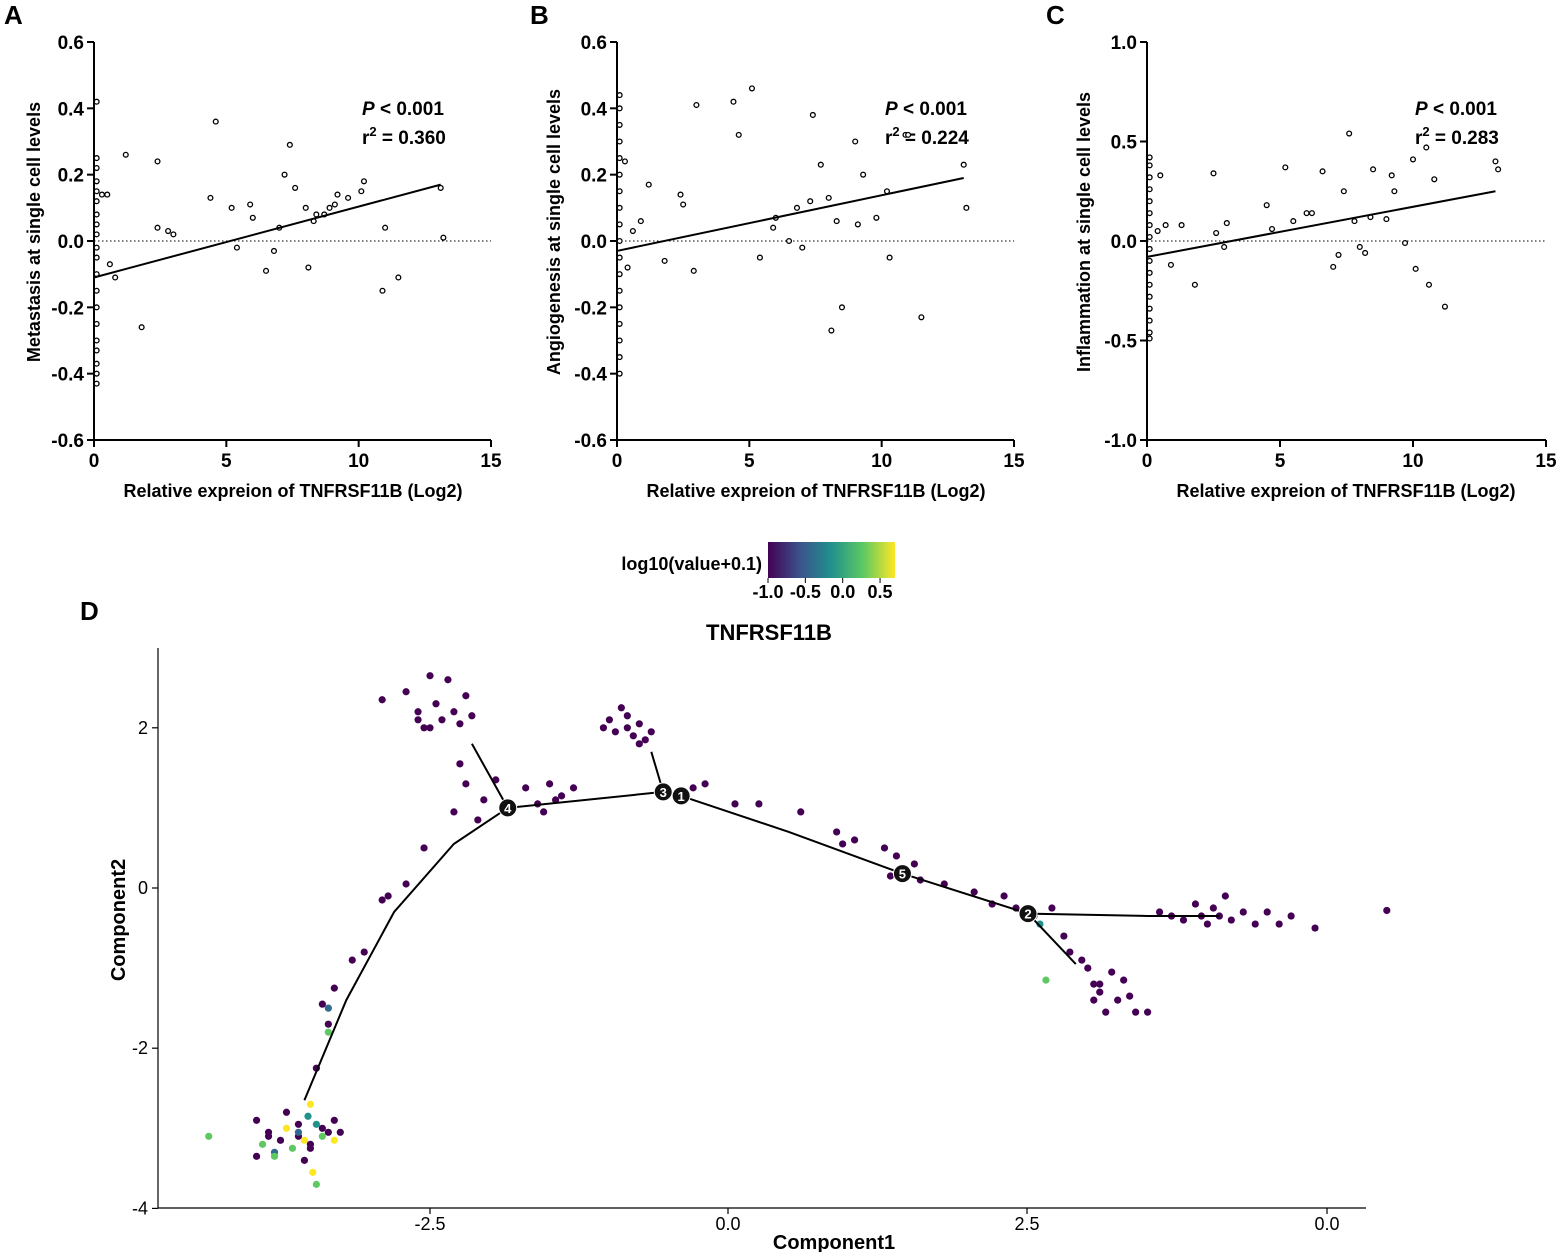  I want to click on panel-label-a: A, so click(13, 15).